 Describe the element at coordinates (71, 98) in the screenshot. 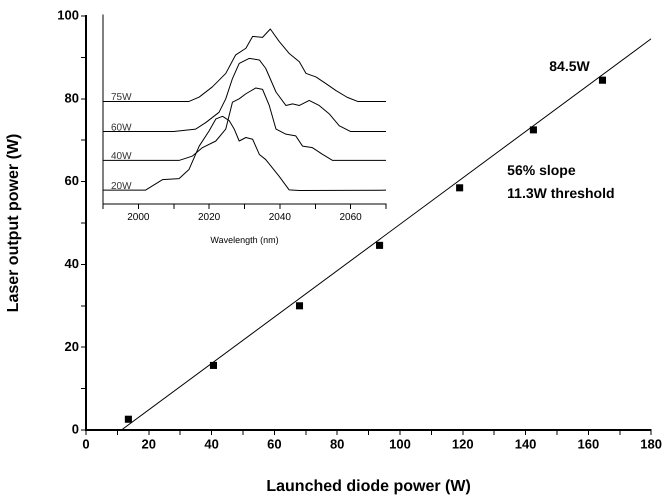

I see `y-tick-label: 80` at that location.